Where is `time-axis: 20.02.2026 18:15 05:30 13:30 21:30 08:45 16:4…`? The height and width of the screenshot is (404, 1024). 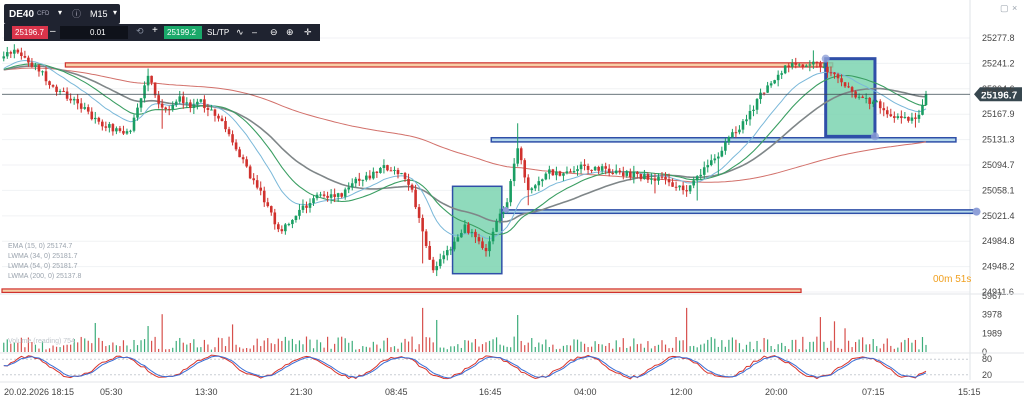 time-axis: 20.02.2026 18:15 05:30 13:30 21:30 08:45 16:4… is located at coordinates (512, 389).